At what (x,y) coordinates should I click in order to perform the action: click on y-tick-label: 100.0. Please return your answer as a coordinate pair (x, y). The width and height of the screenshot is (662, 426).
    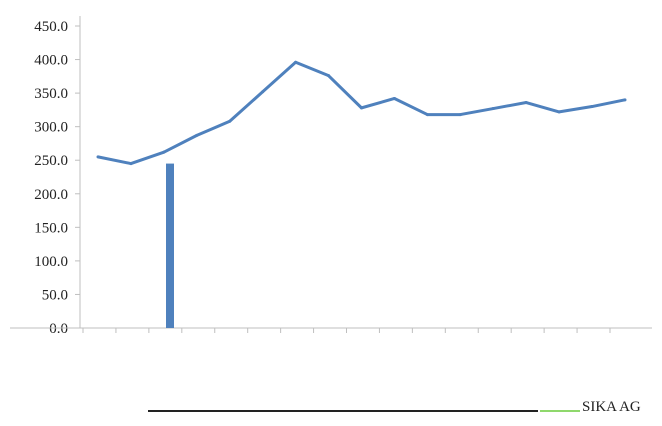
    Looking at the image, I should click on (51, 262).